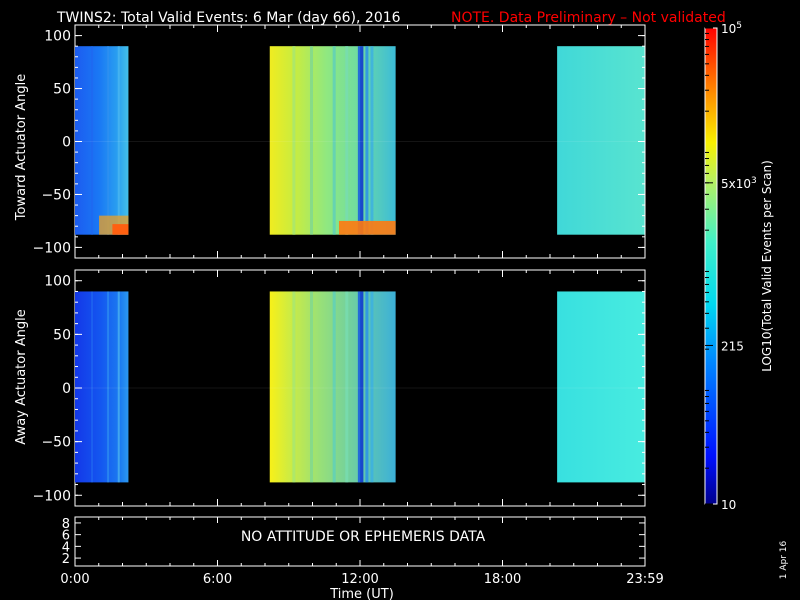 The image size is (800, 600). What do you see at coordinates (502, 579) in the screenshot?
I see `x-tick-label: 18:00` at bounding box center [502, 579].